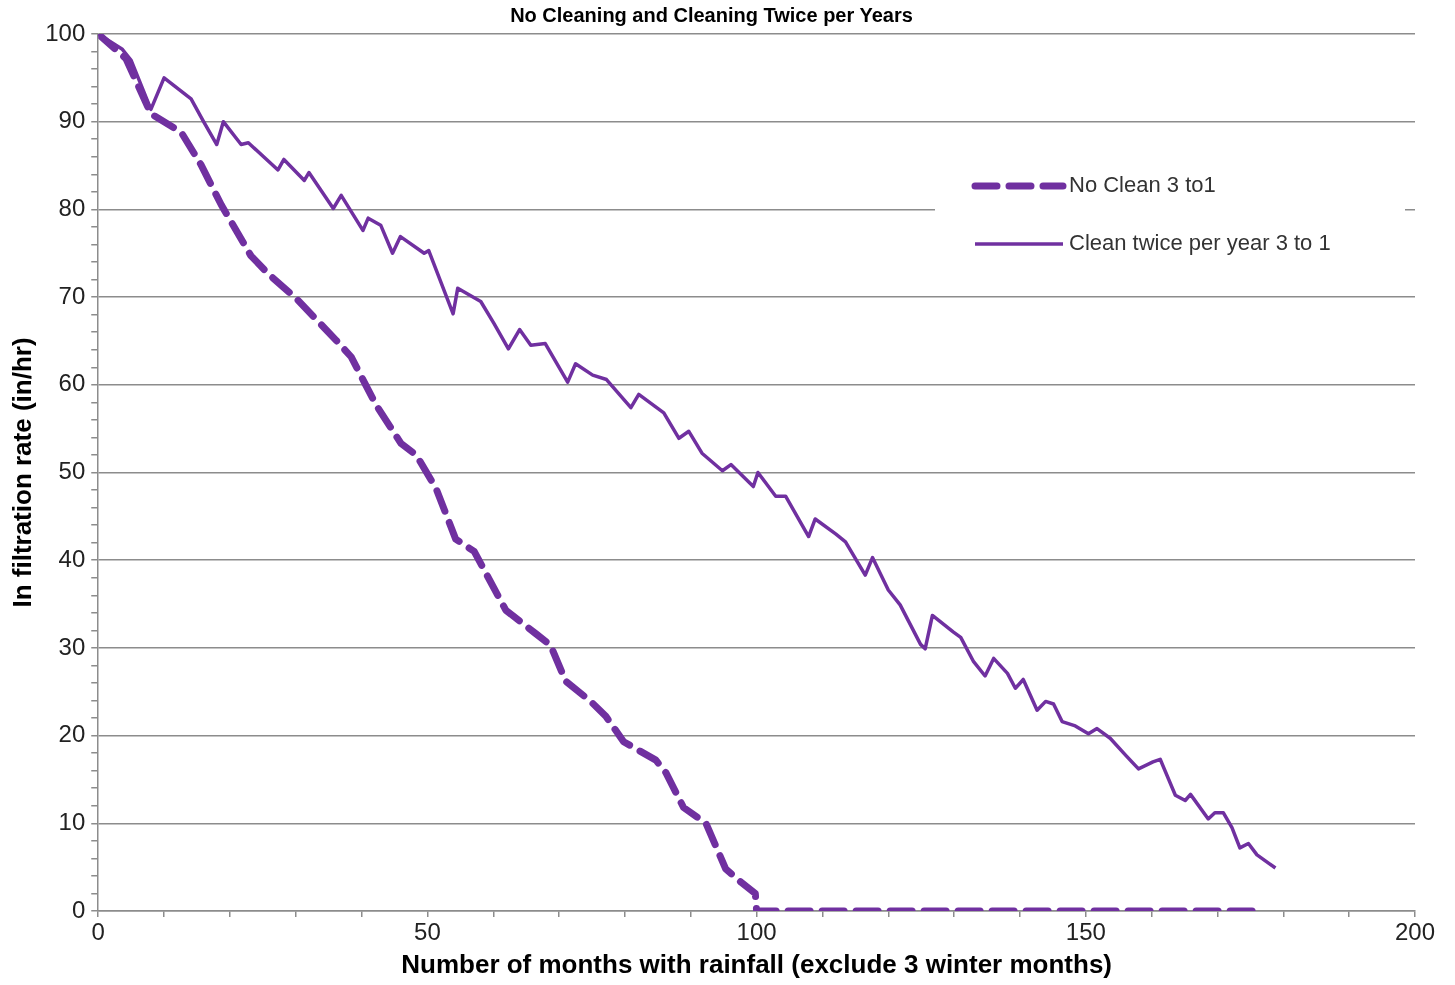 The width and height of the screenshot is (1455, 985). I want to click on x-tick-label: 50, so click(427, 932).